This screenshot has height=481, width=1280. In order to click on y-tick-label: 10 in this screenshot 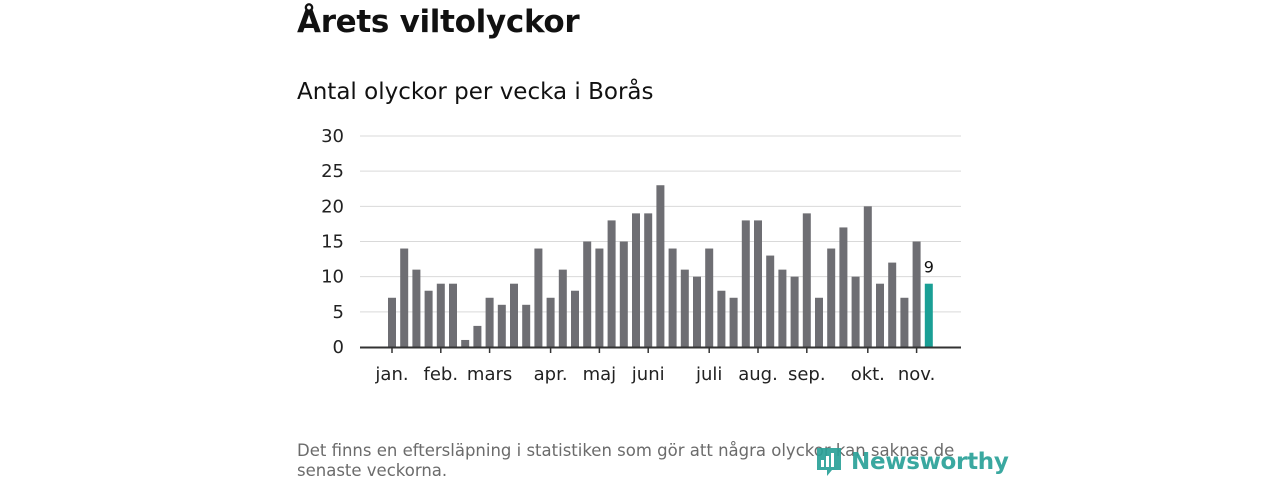, I will do `click(332, 277)`.